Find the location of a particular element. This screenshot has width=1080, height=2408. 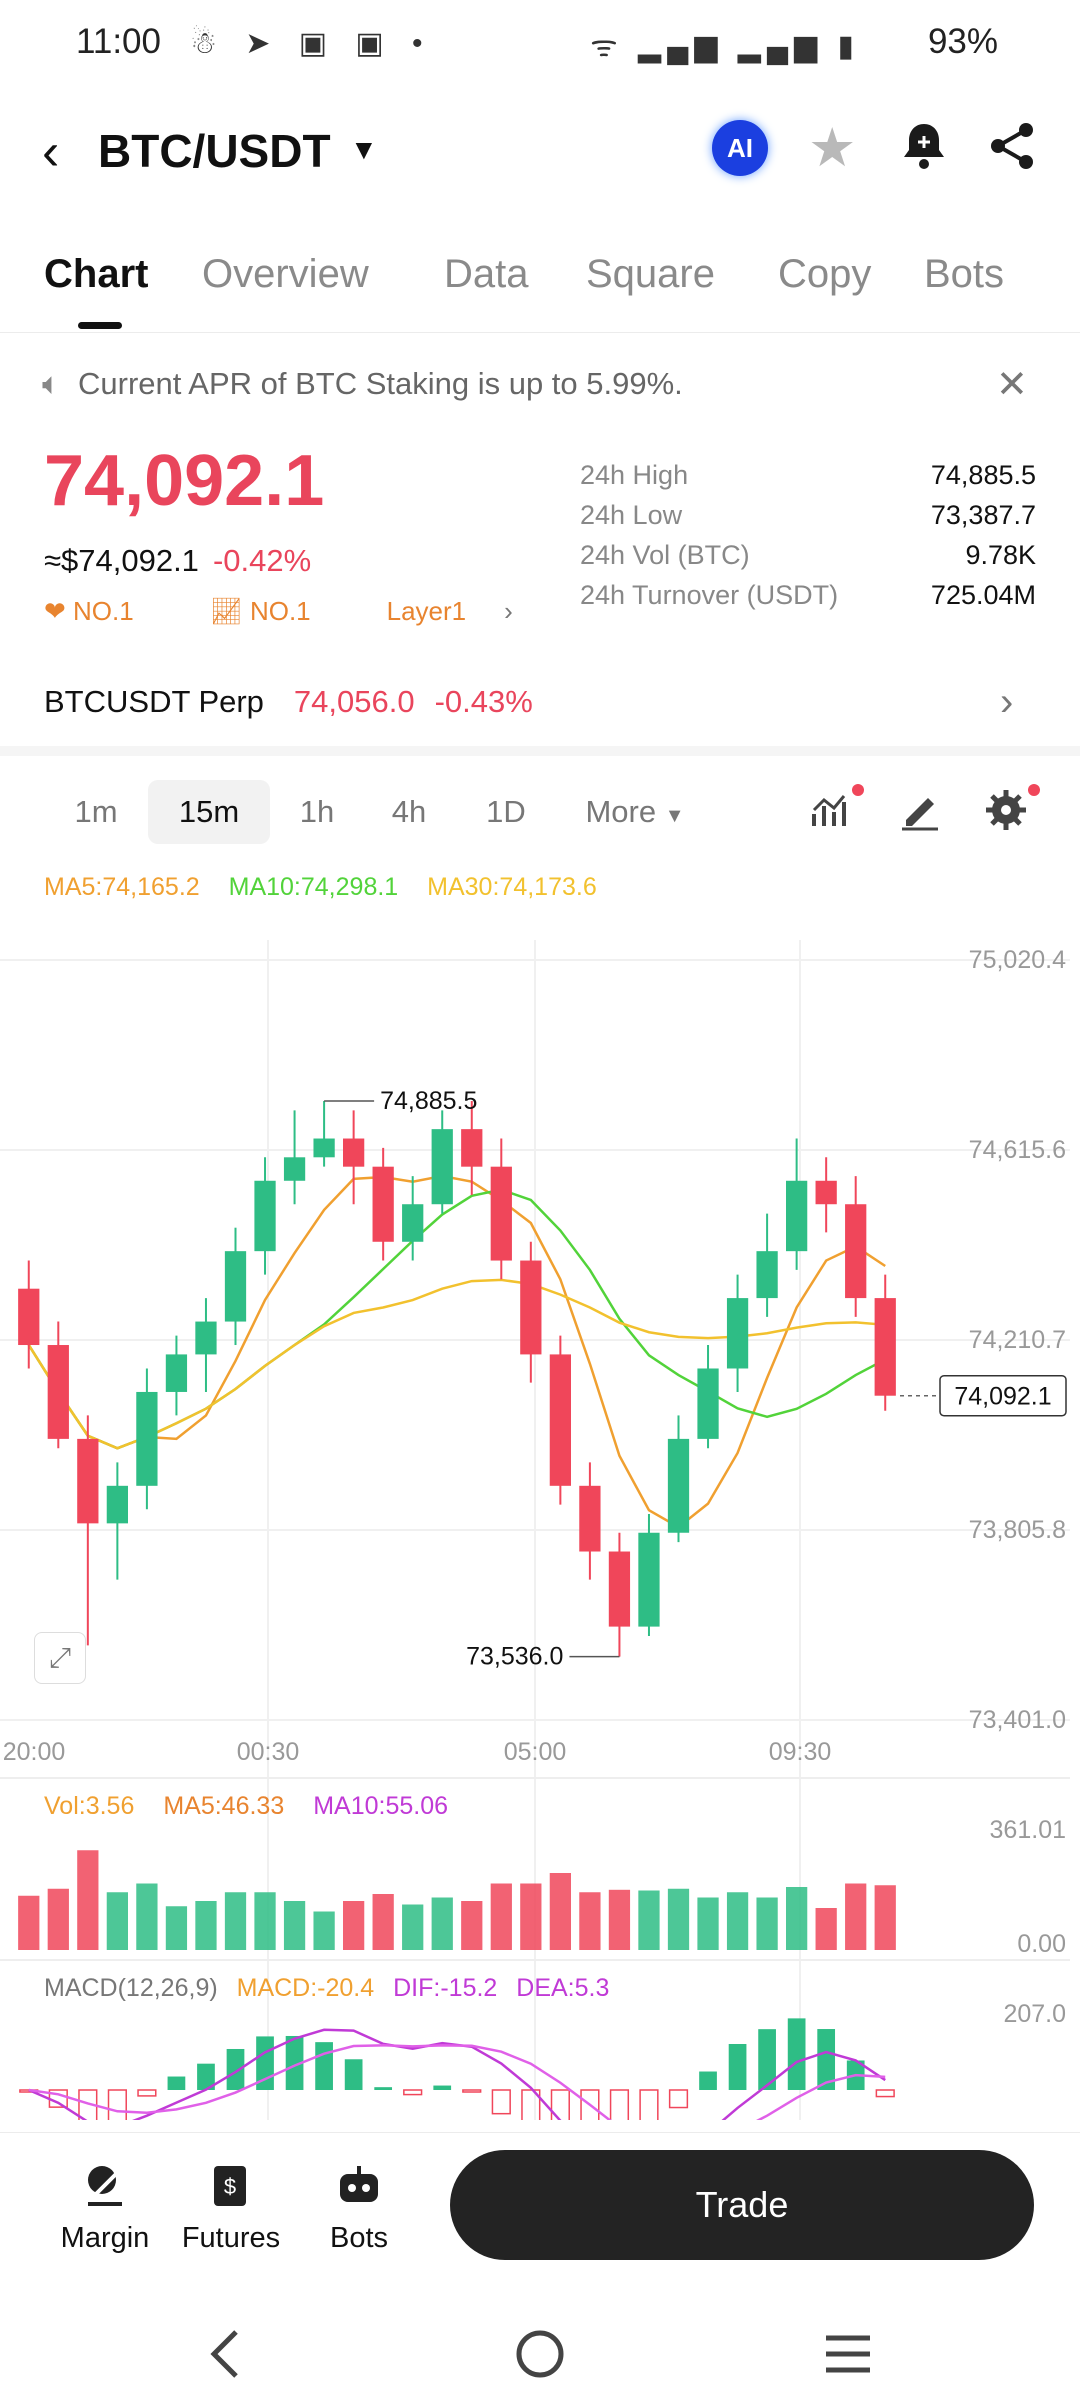

robot-icon is located at coordinates (359, 2185).